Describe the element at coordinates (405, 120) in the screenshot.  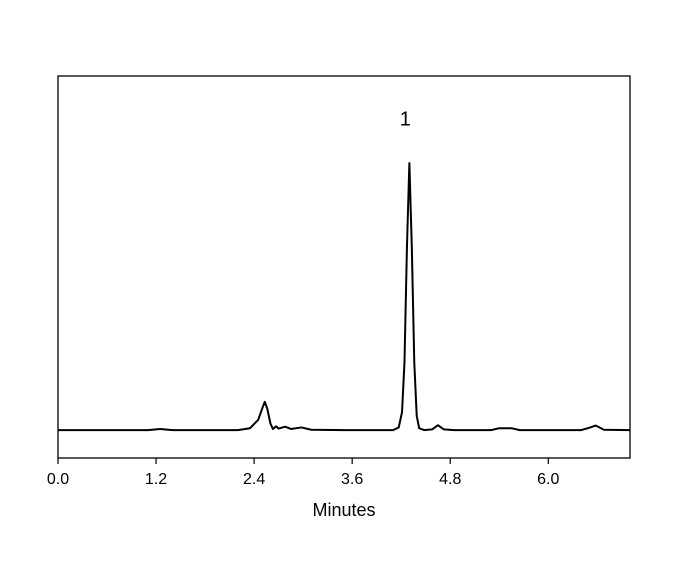
I see `annotation: 1` at that location.